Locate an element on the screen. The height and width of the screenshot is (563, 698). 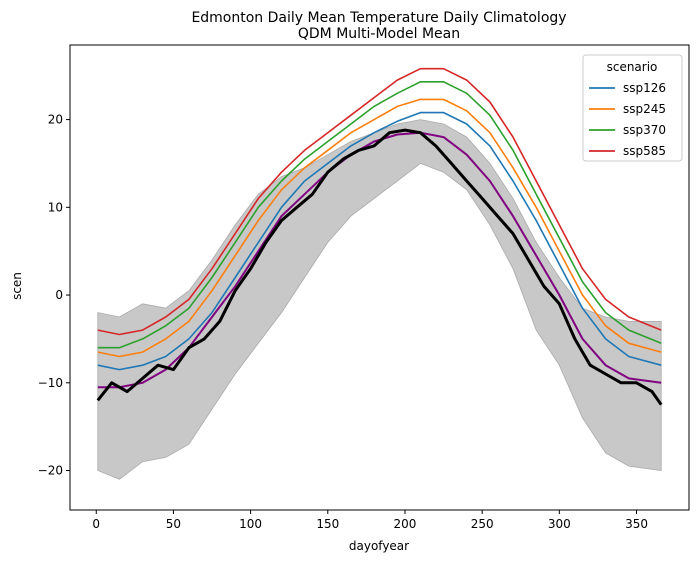
legend-label-ssp585: ssp585 is located at coordinates (644, 151).